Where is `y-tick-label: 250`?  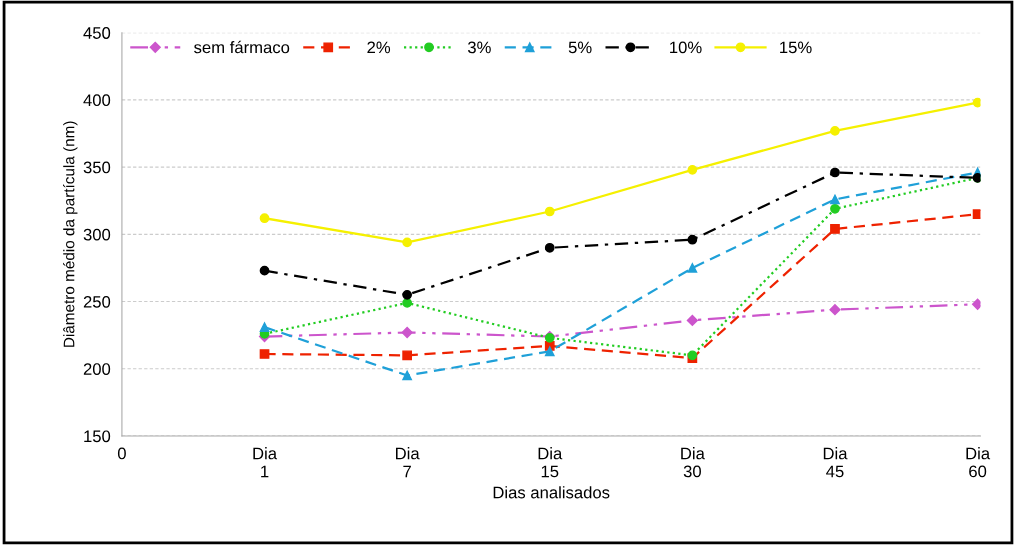 y-tick-label: 250 is located at coordinates (97, 301).